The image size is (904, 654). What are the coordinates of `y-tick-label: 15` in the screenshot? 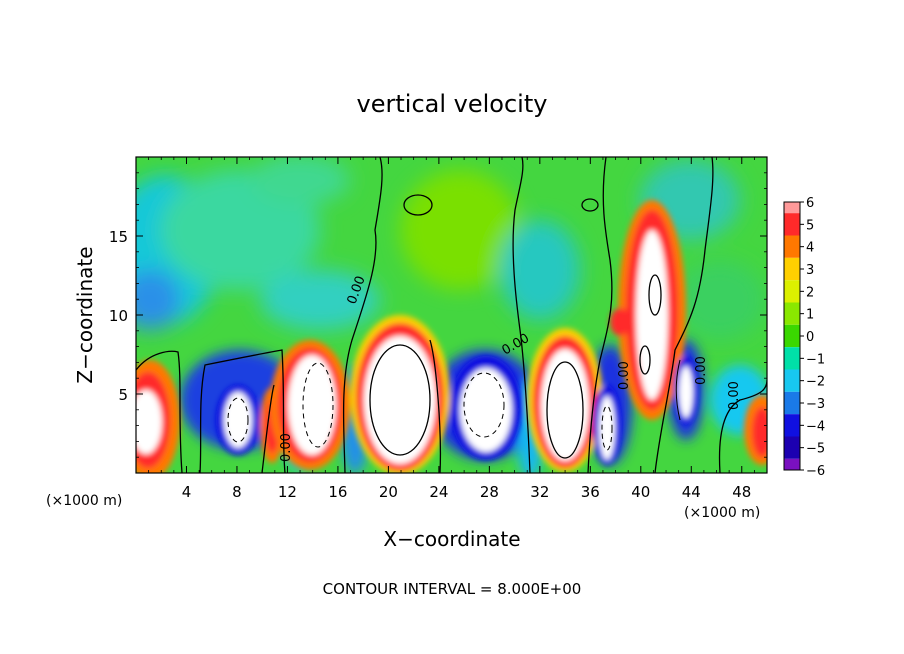 It's located at (118, 237).